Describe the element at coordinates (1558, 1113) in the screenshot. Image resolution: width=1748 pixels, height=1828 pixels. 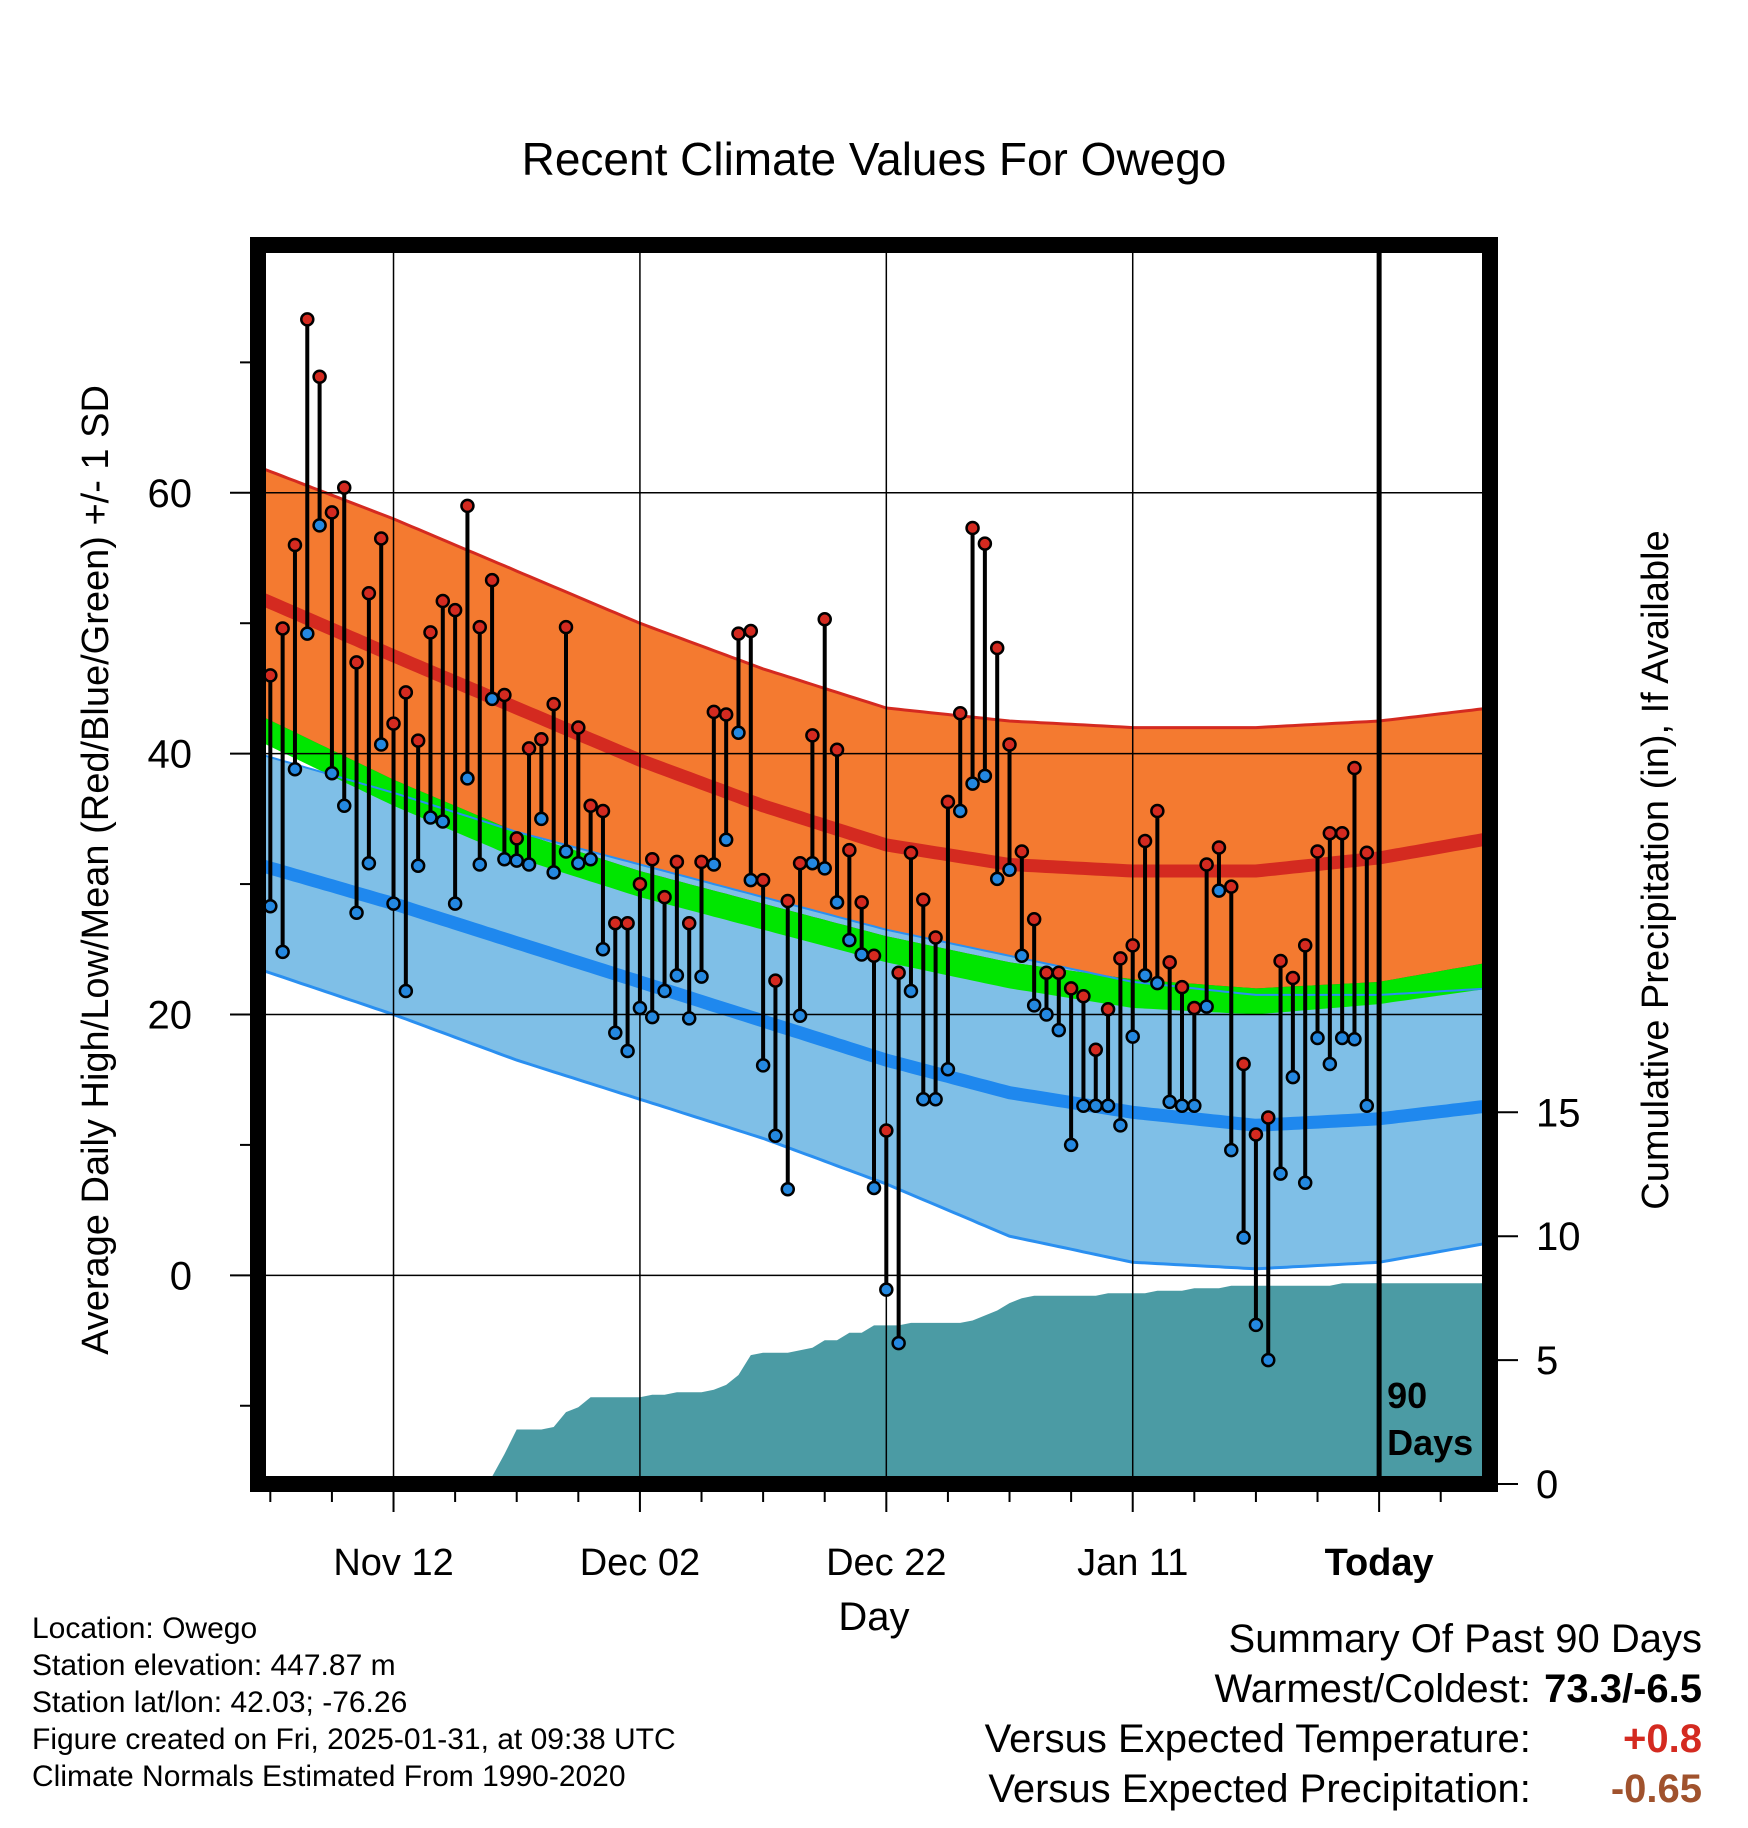
I see `y2-tick-label: 15` at that location.